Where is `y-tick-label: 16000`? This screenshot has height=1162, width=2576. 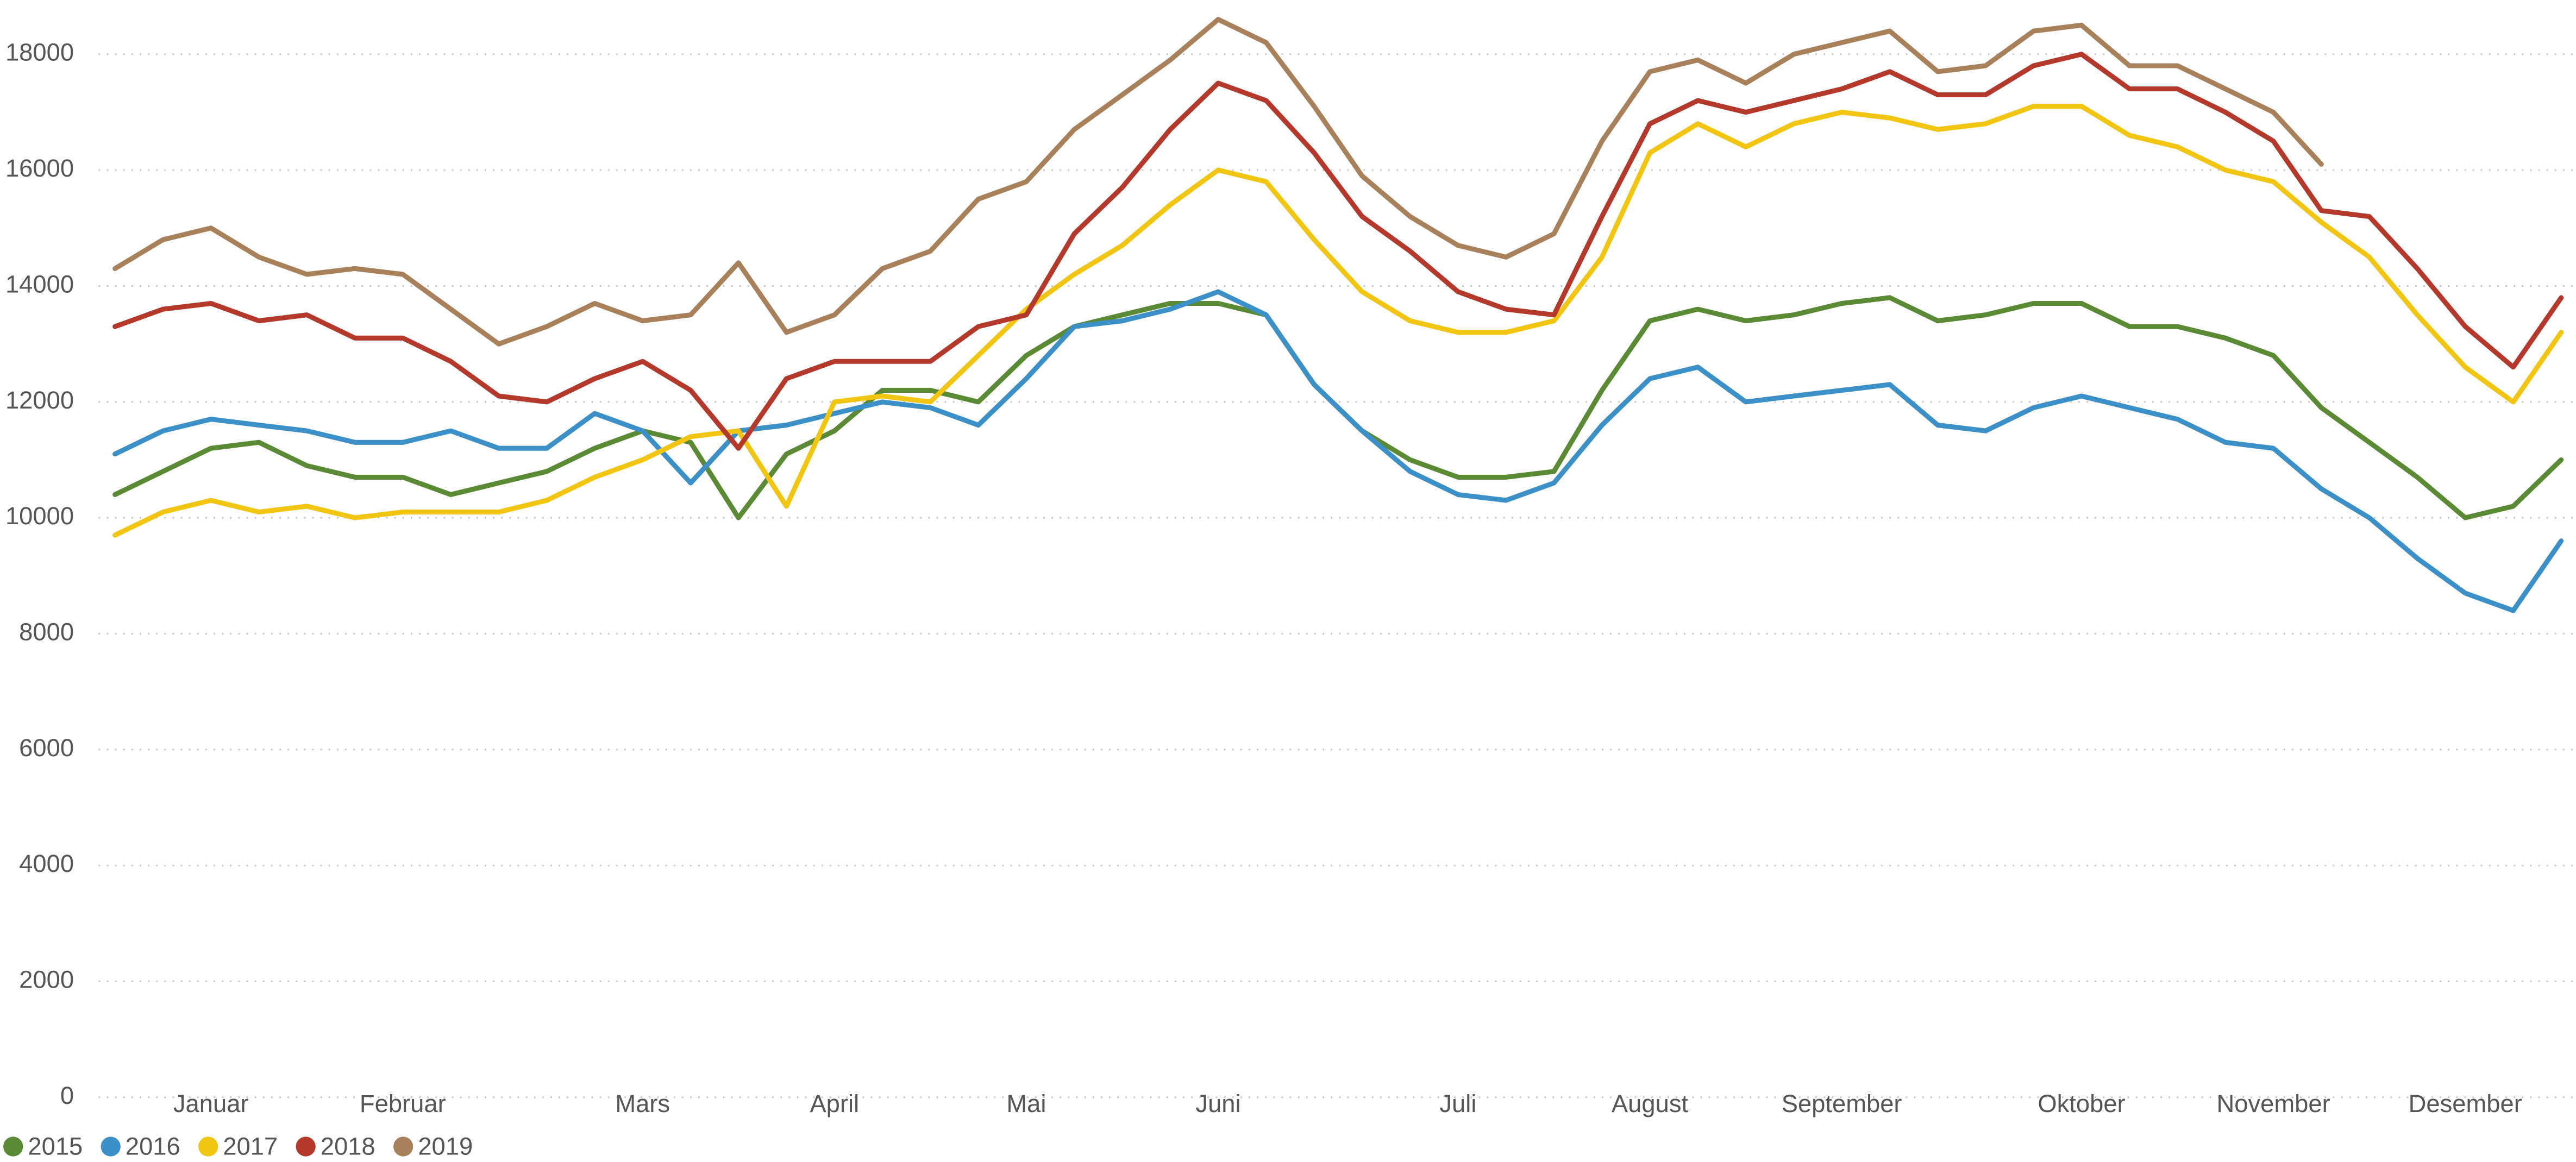 y-tick-label: 16000 is located at coordinates (39, 168).